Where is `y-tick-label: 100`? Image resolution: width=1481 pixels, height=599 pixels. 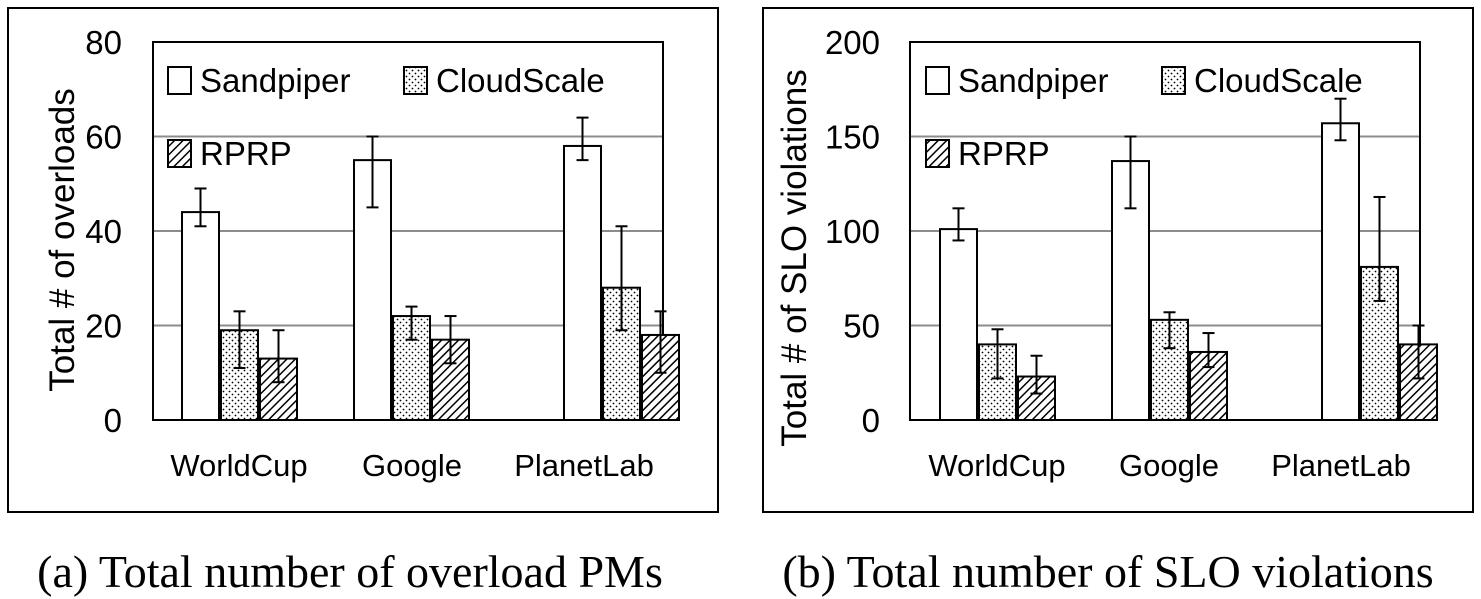
y-tick-label: 100 is located at coordinates (852, 231).